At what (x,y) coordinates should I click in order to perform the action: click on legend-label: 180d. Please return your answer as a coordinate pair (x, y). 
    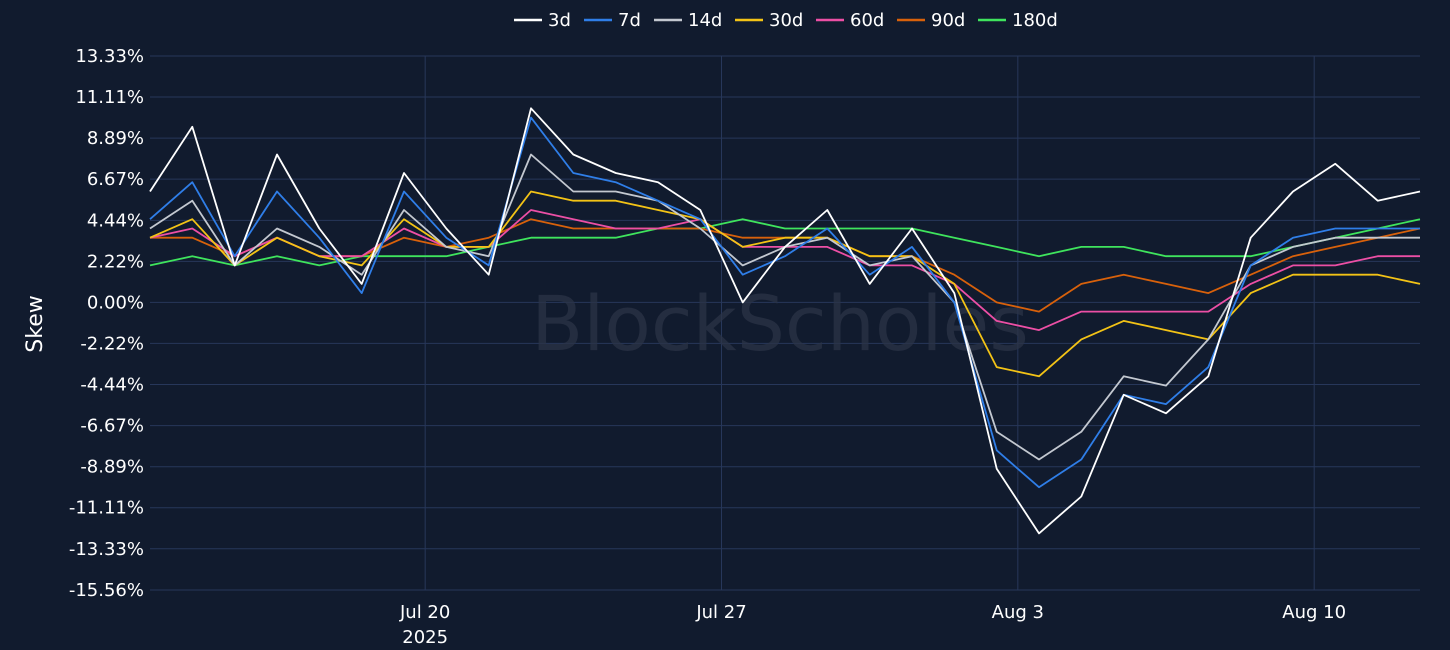
    Looking at the image, I should click on (1035, 20).